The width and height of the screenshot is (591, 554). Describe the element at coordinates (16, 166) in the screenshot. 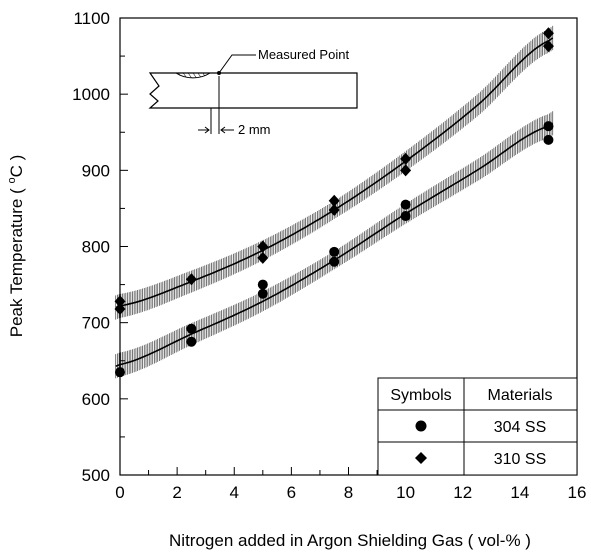

I see `y-axis-label-unit: C )` at that location.